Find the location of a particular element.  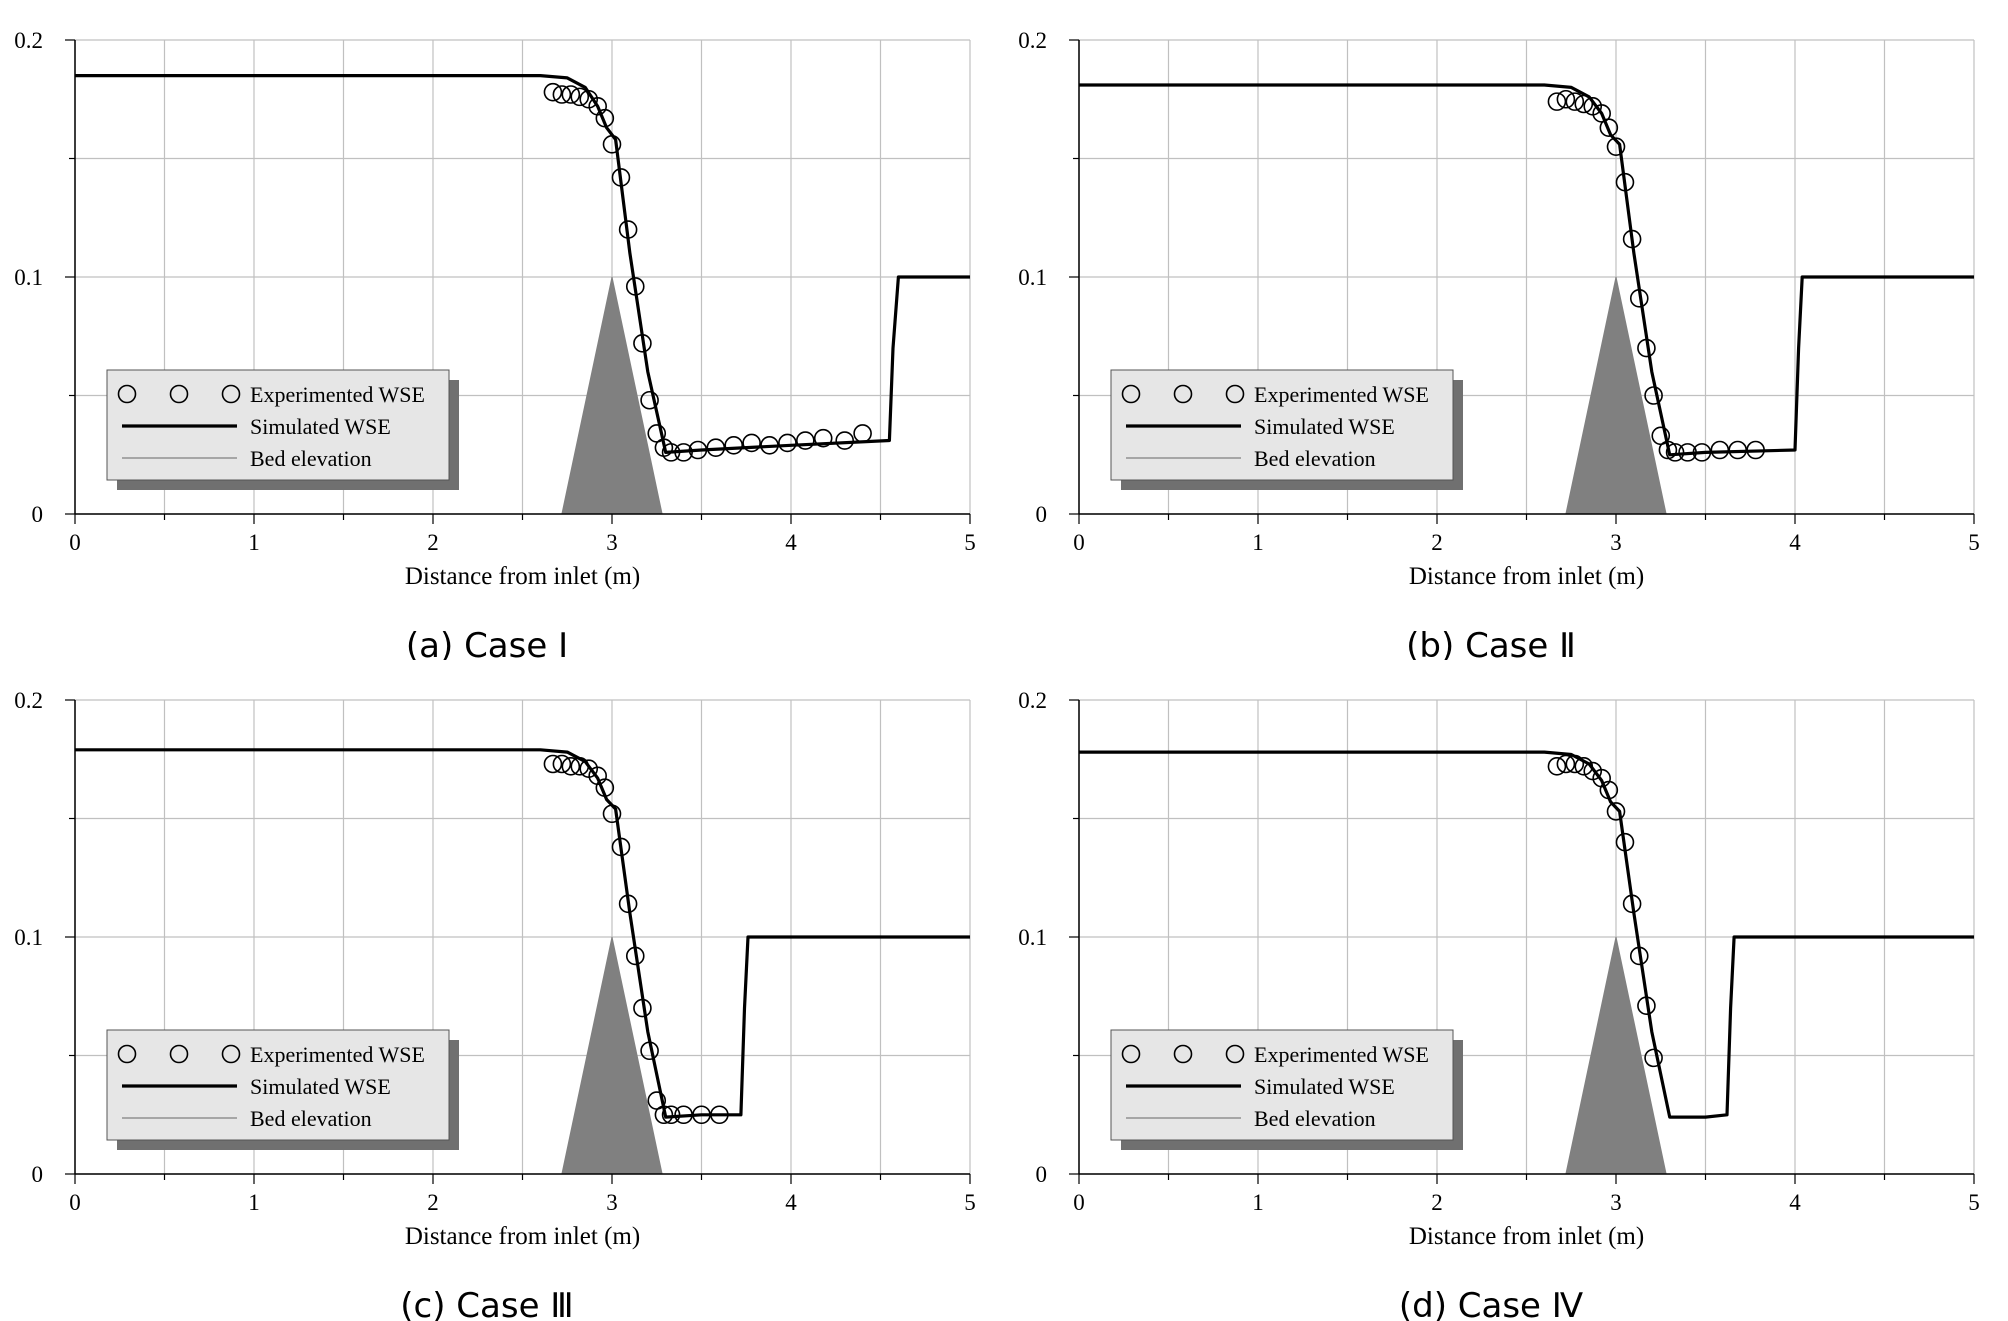

y-tick-label: 0 is located at coordinates (38, 1174).